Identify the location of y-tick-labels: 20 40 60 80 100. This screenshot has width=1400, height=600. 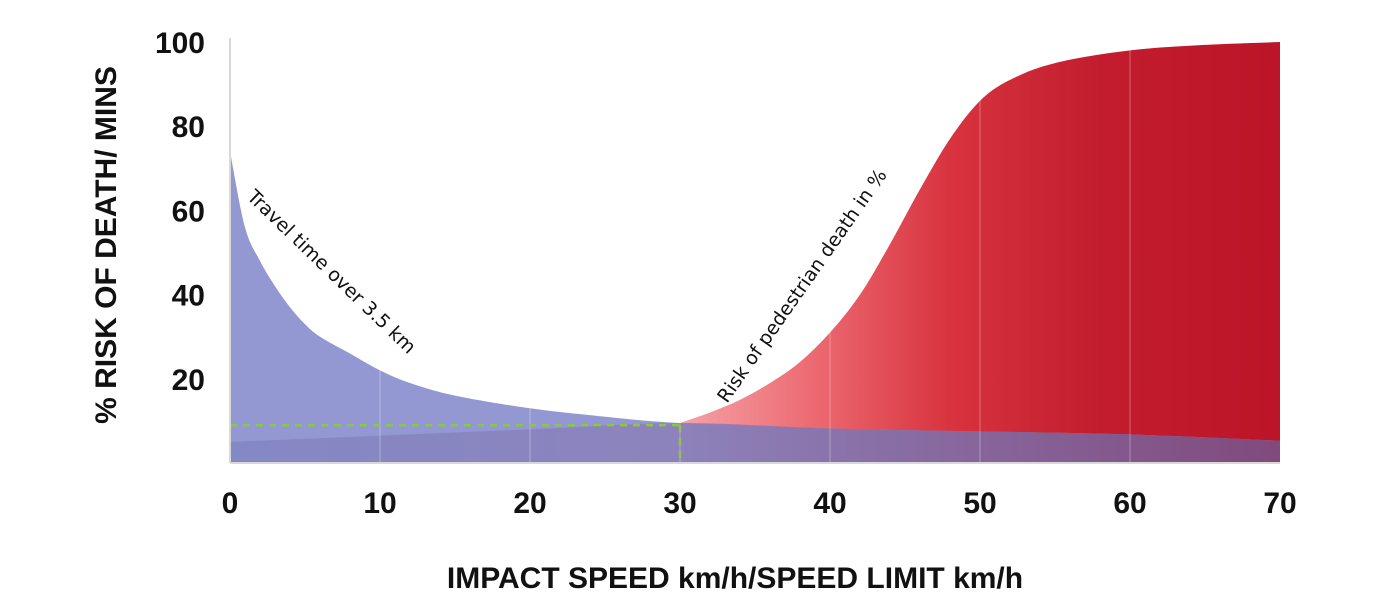
(180, 212).